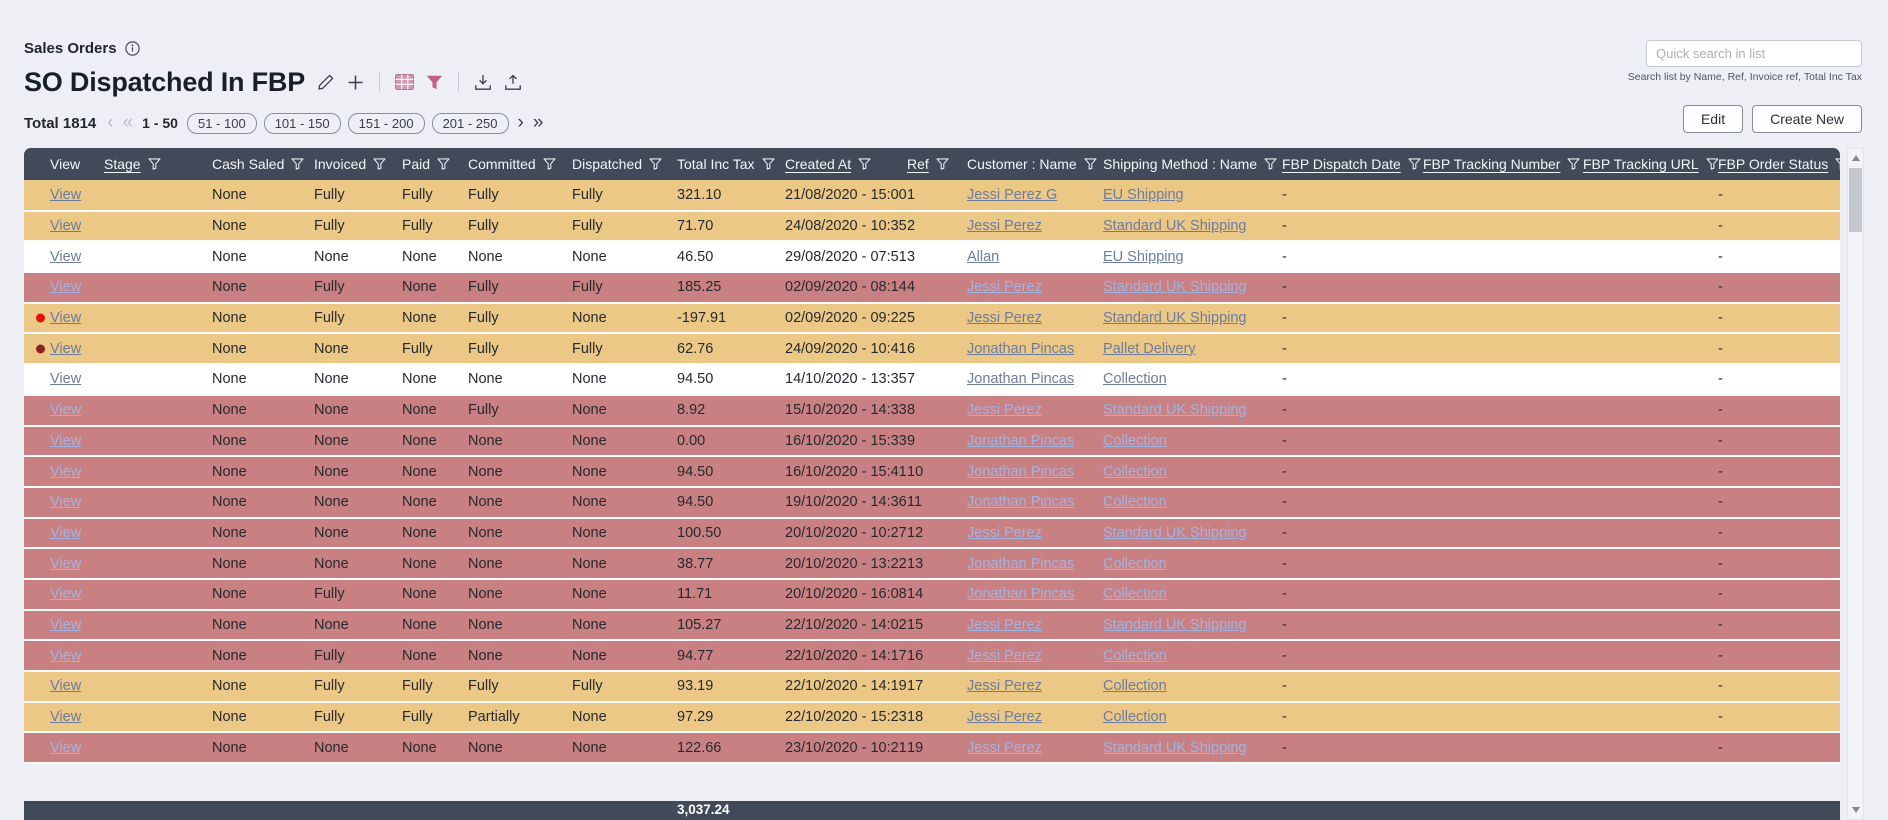 This screenshot has height=820, width=1888. What do you see at coordinates (358, 164) in the screenshot?
I see `column-header-invoiced: Invoiced` at bounding box center [358, 164].